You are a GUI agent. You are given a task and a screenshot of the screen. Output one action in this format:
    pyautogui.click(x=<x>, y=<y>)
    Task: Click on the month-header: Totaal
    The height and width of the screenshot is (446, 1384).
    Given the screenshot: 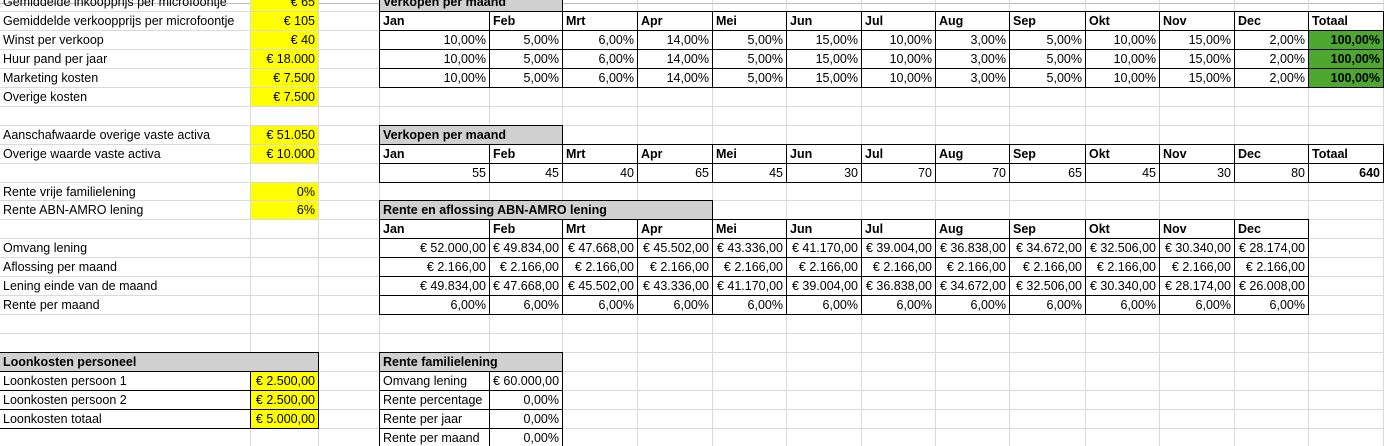 What is the action you would take?
    pyautogui.click(x=1346, y=21)
    